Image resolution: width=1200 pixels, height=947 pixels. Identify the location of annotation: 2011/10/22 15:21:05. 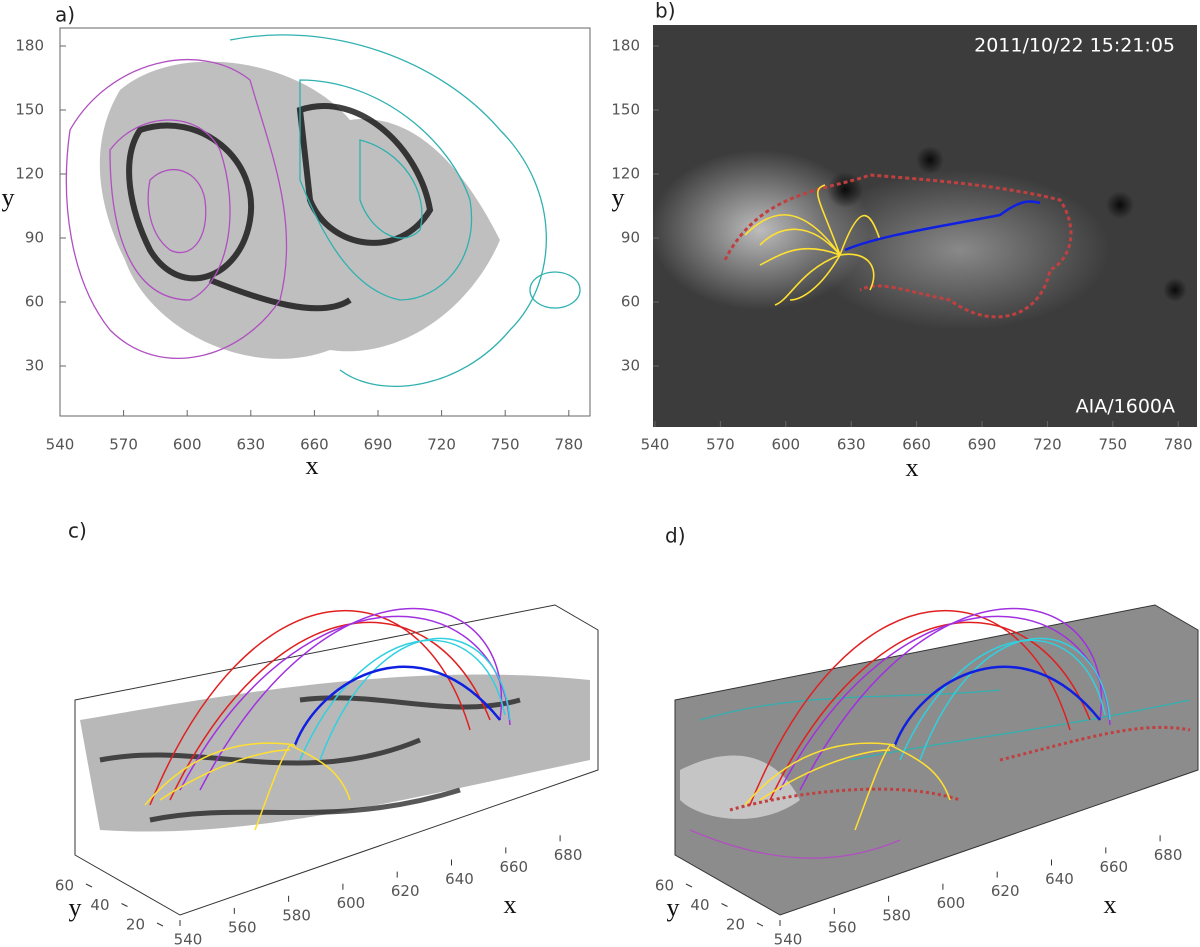
(1074, 46).